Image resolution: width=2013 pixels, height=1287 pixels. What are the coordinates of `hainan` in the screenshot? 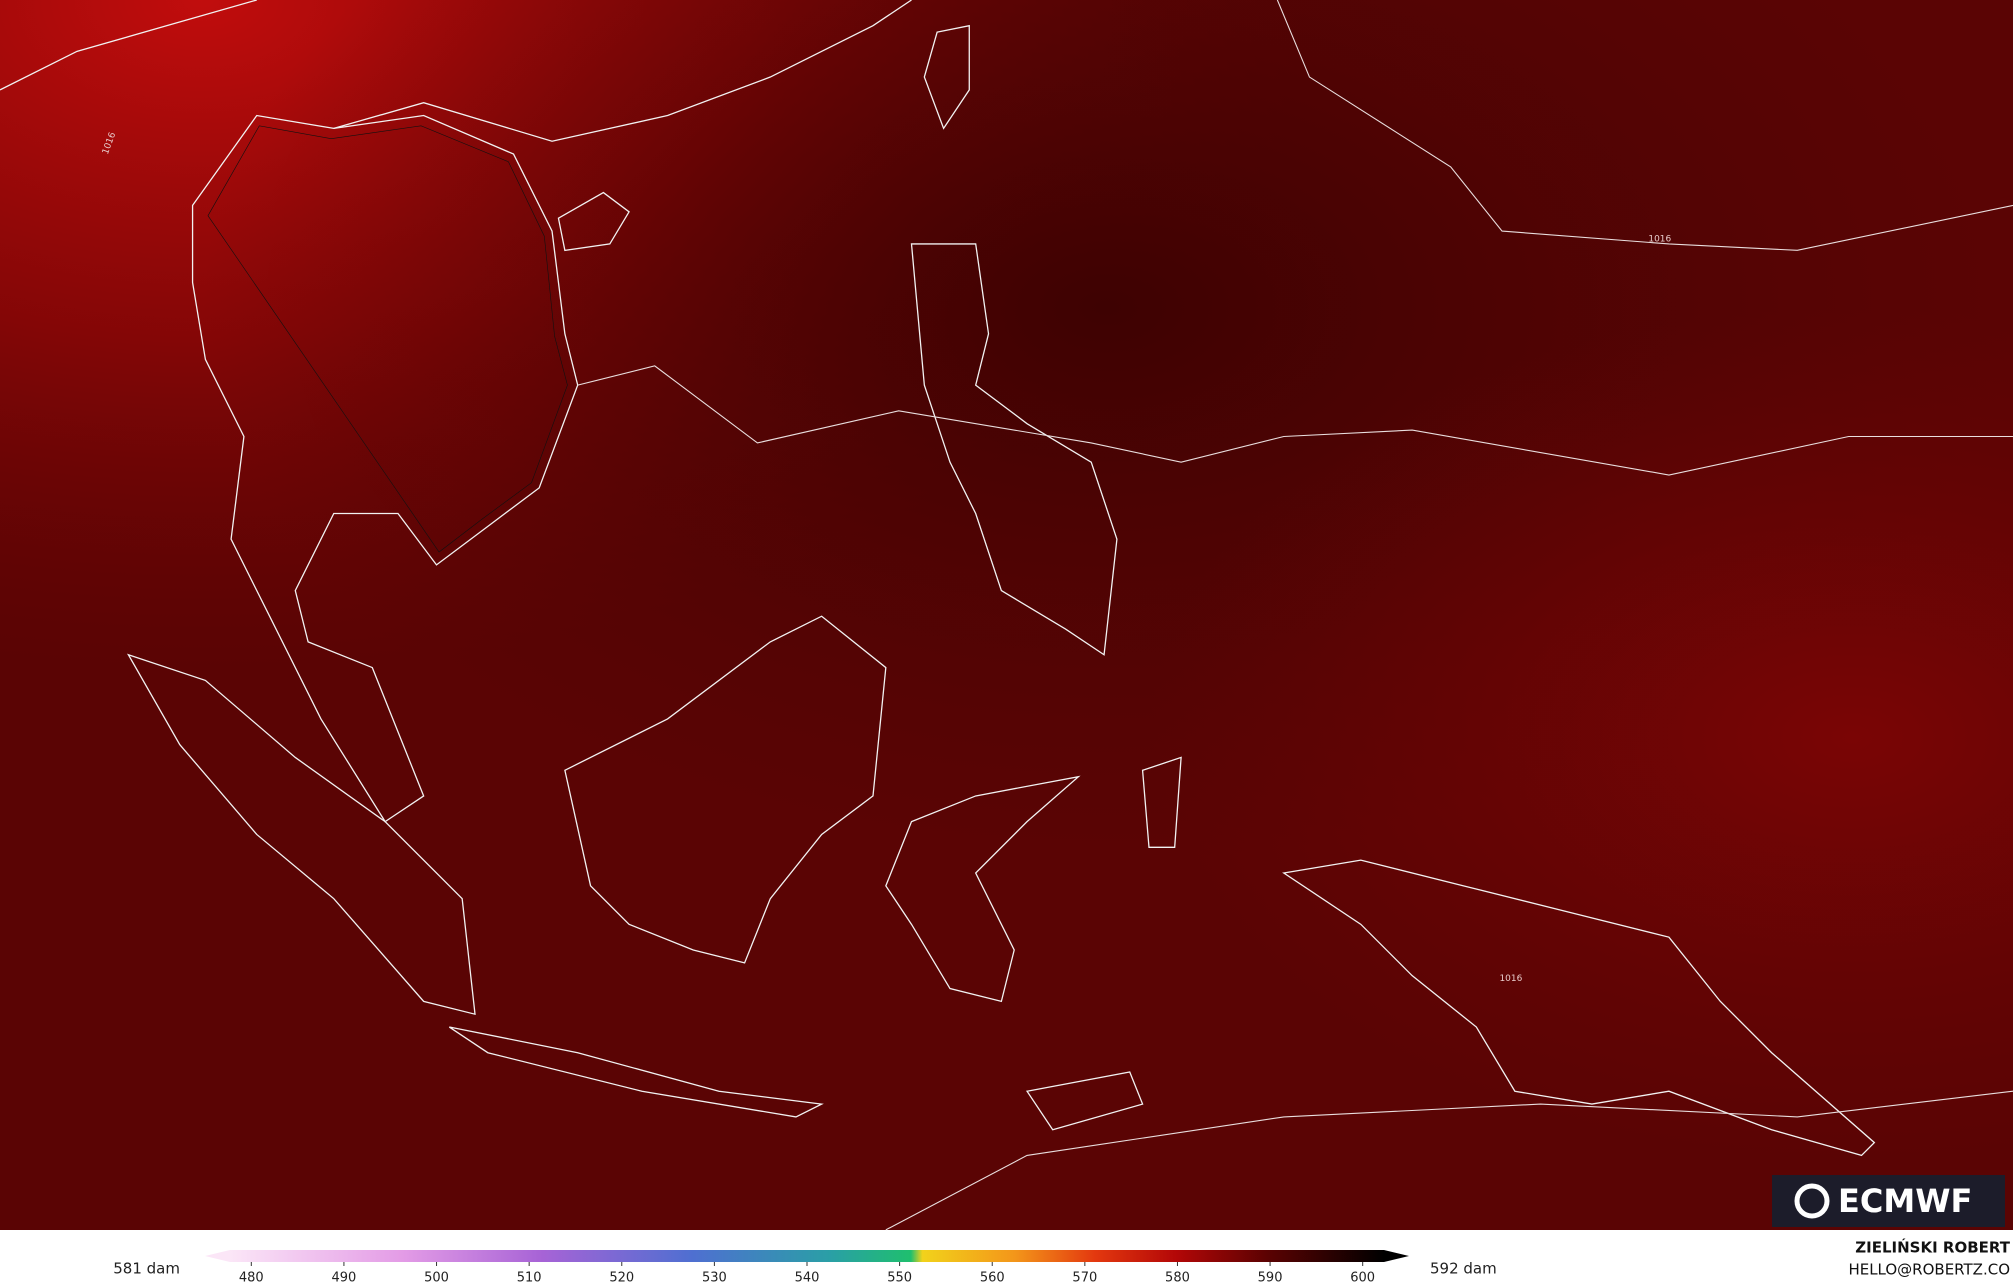 It's located at (593, 222).